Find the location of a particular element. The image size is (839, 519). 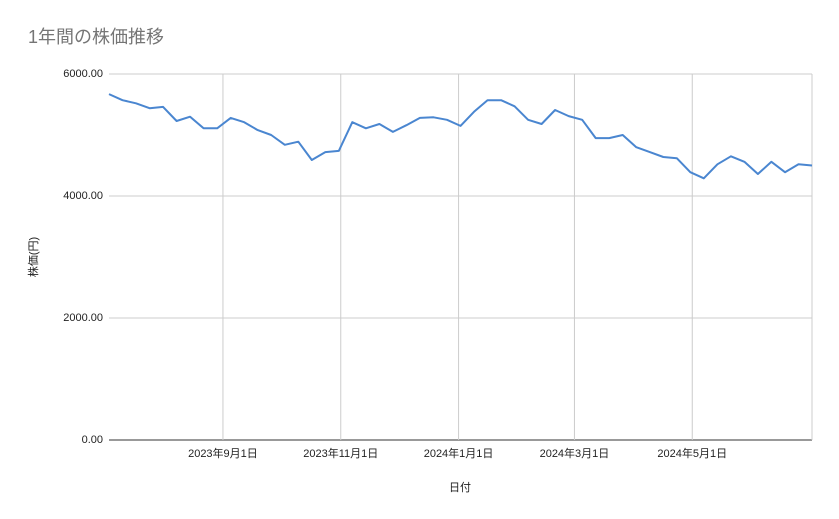

x-tick-label: 2024年5月1日 is located at coordinates (692, 453).